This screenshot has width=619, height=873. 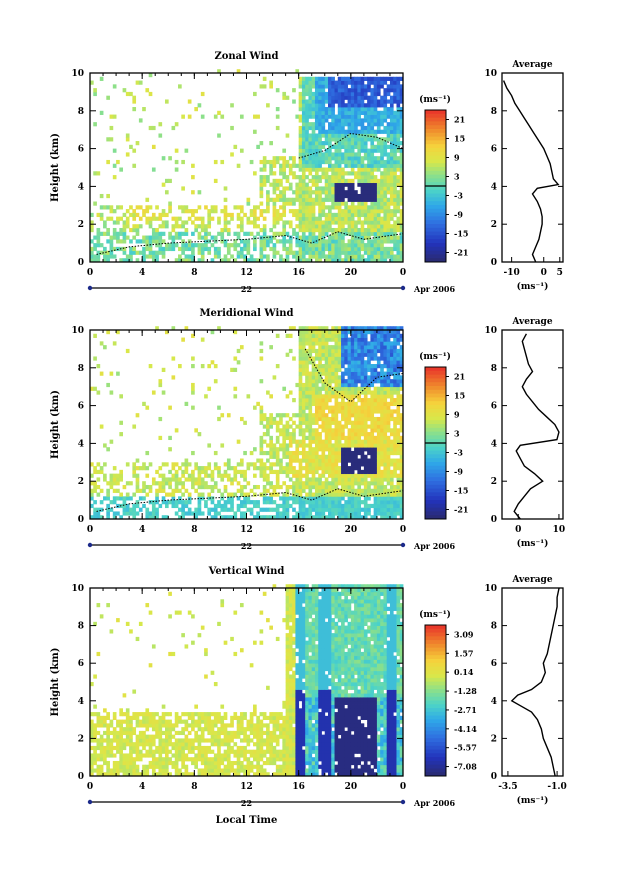 What do you see at coordinates (403, 545) in the screenshot?
I see `day-axis-end-marker` at bounding box center [403, 545].